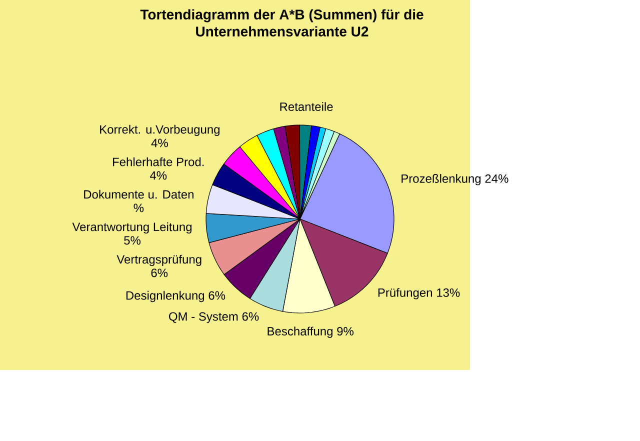 This screenshot has width=640, height=441. I want to click on slice-label: Designlenkung, so click(165, 296).